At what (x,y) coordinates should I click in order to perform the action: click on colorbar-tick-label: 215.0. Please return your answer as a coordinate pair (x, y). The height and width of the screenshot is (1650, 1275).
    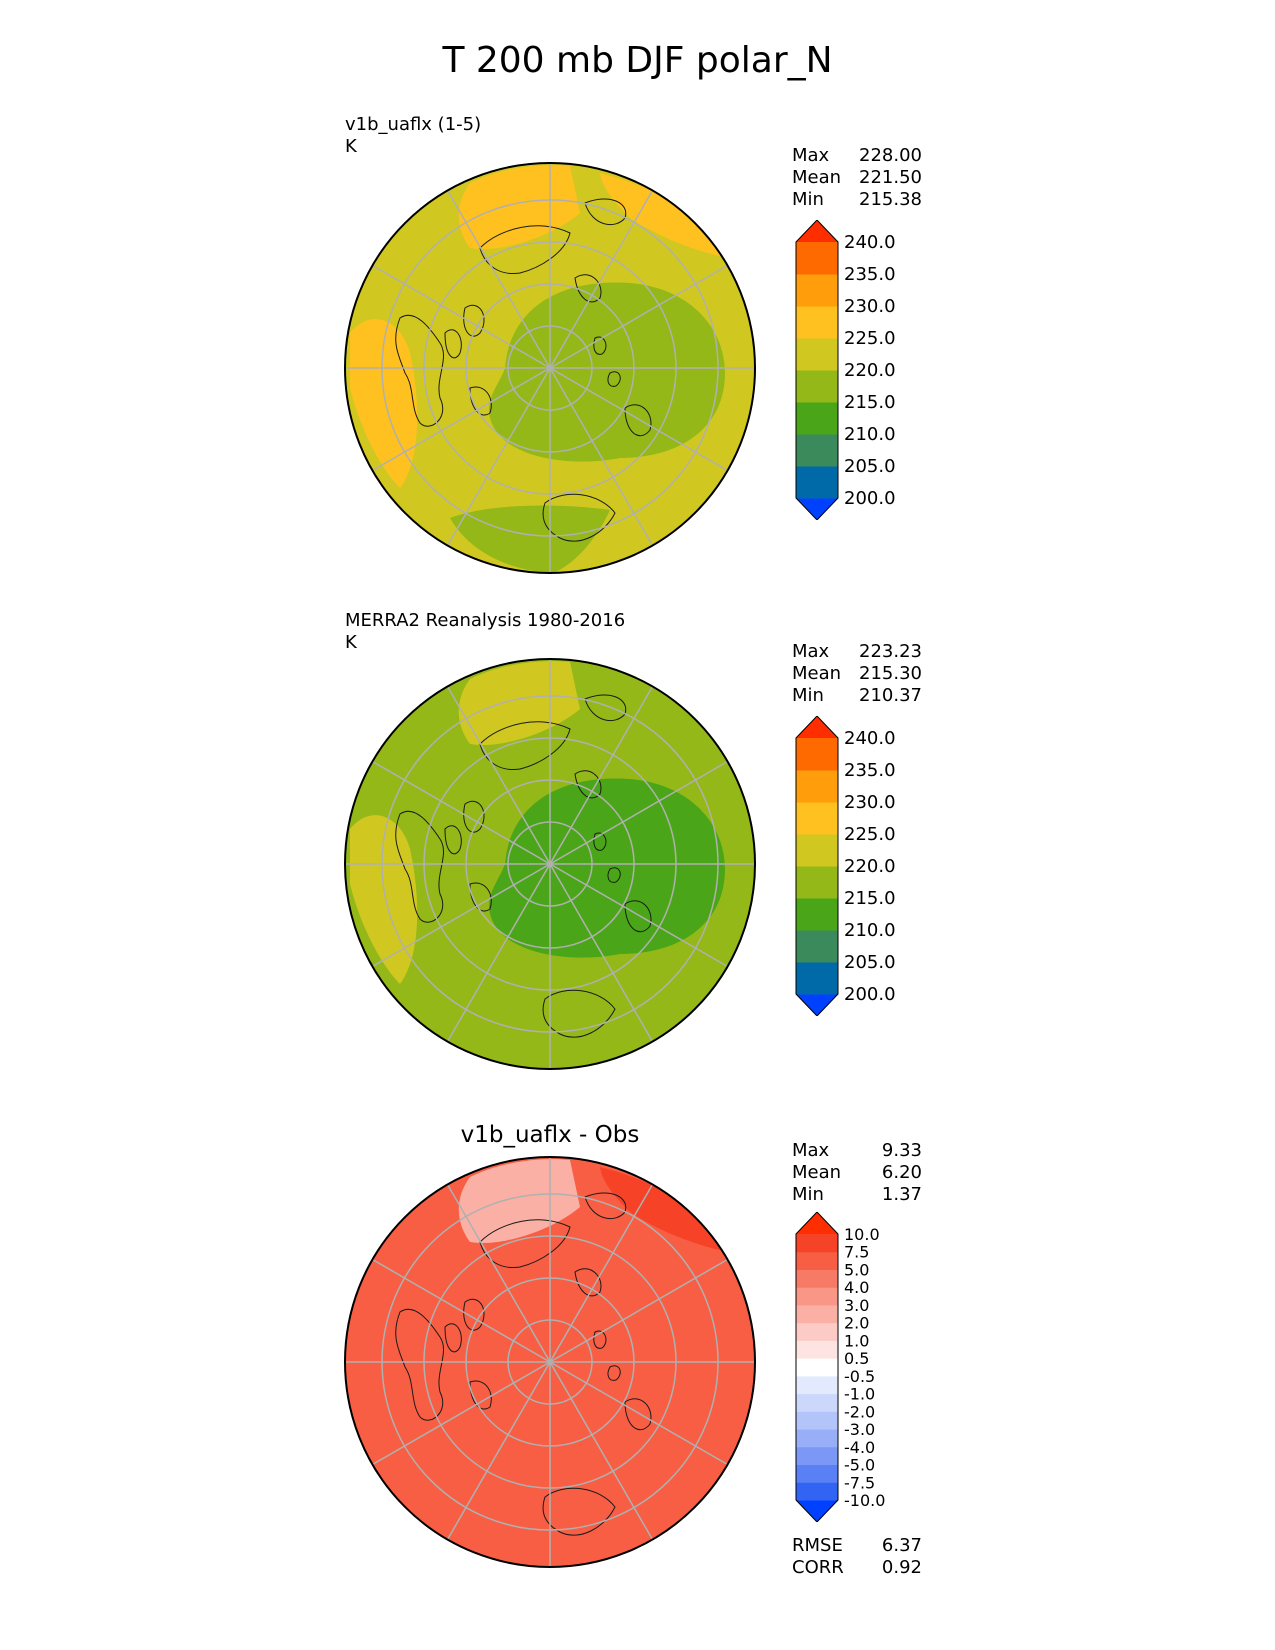
    Looking at the image, I should click on (870, 402).